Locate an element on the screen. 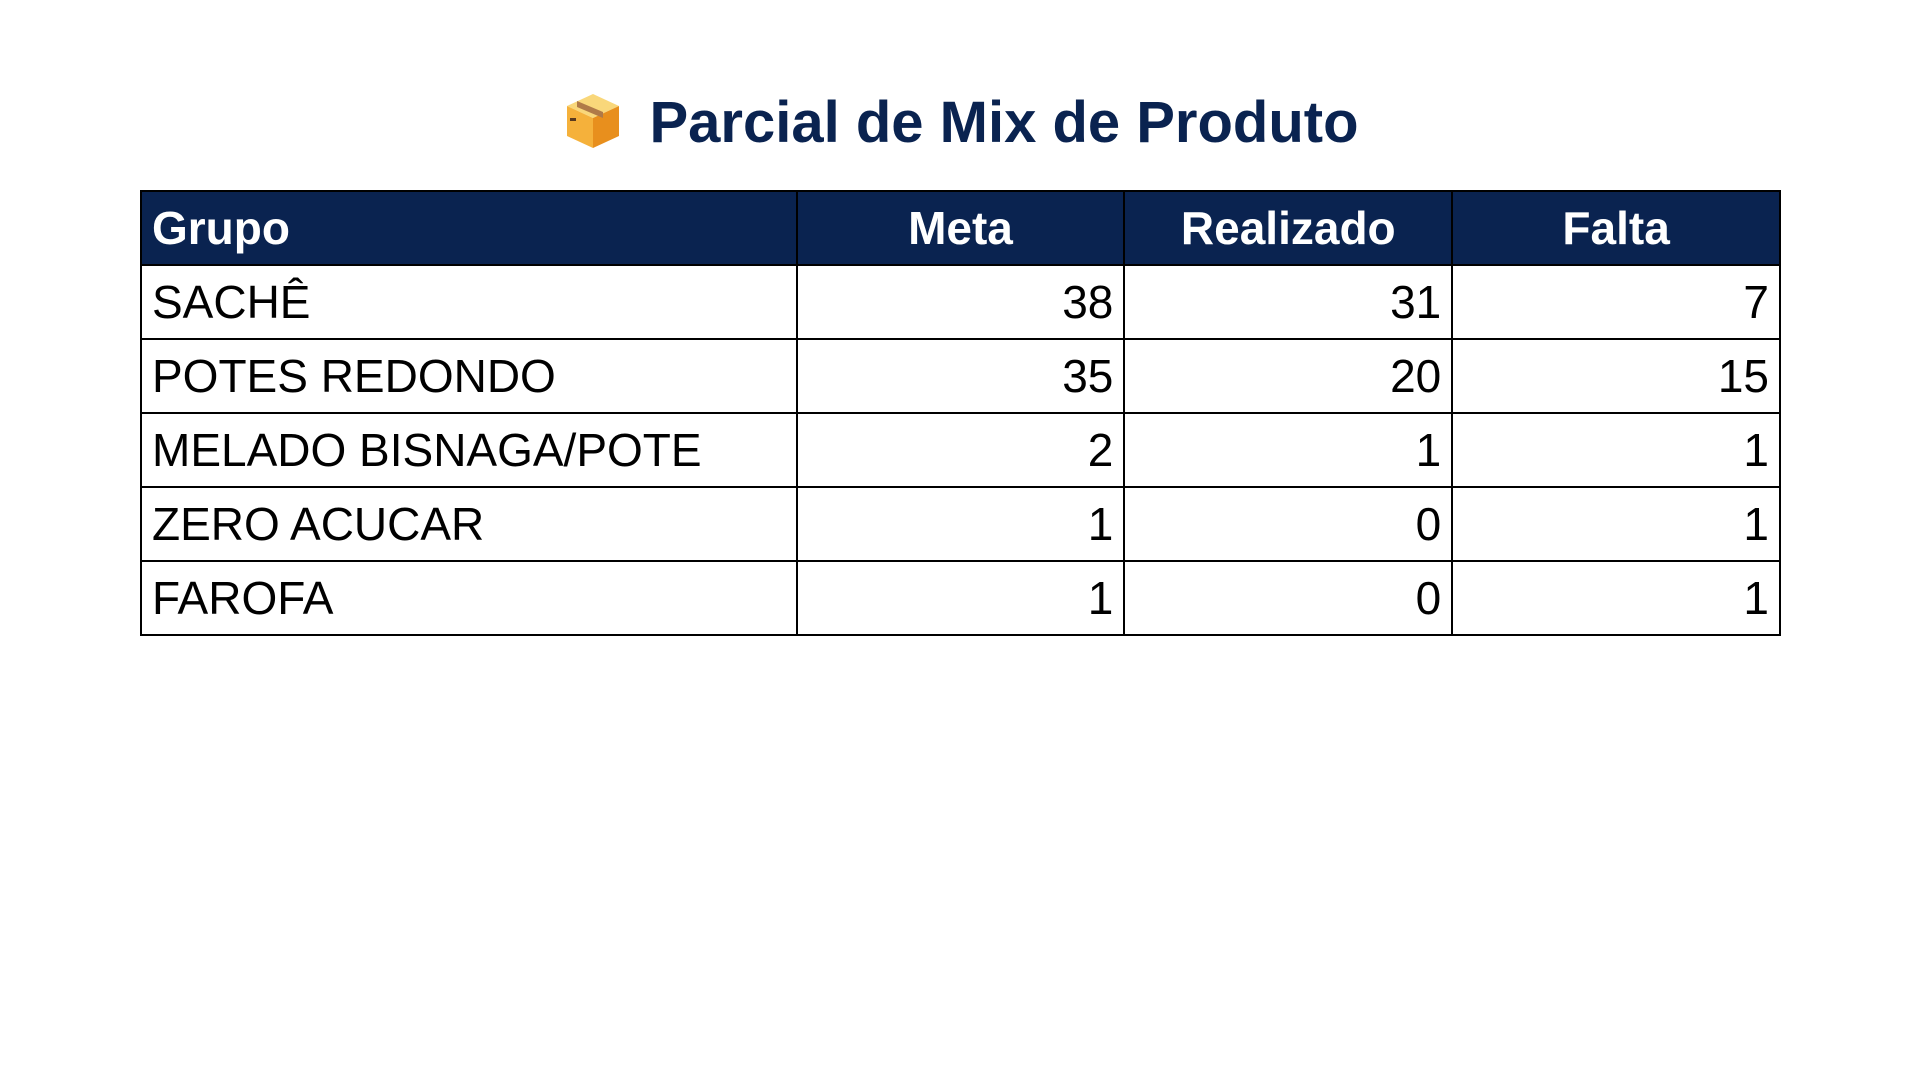 This screenshot has width=1920, height=1080. header-realizado: Realizado is located at coordinates (1288, 228).